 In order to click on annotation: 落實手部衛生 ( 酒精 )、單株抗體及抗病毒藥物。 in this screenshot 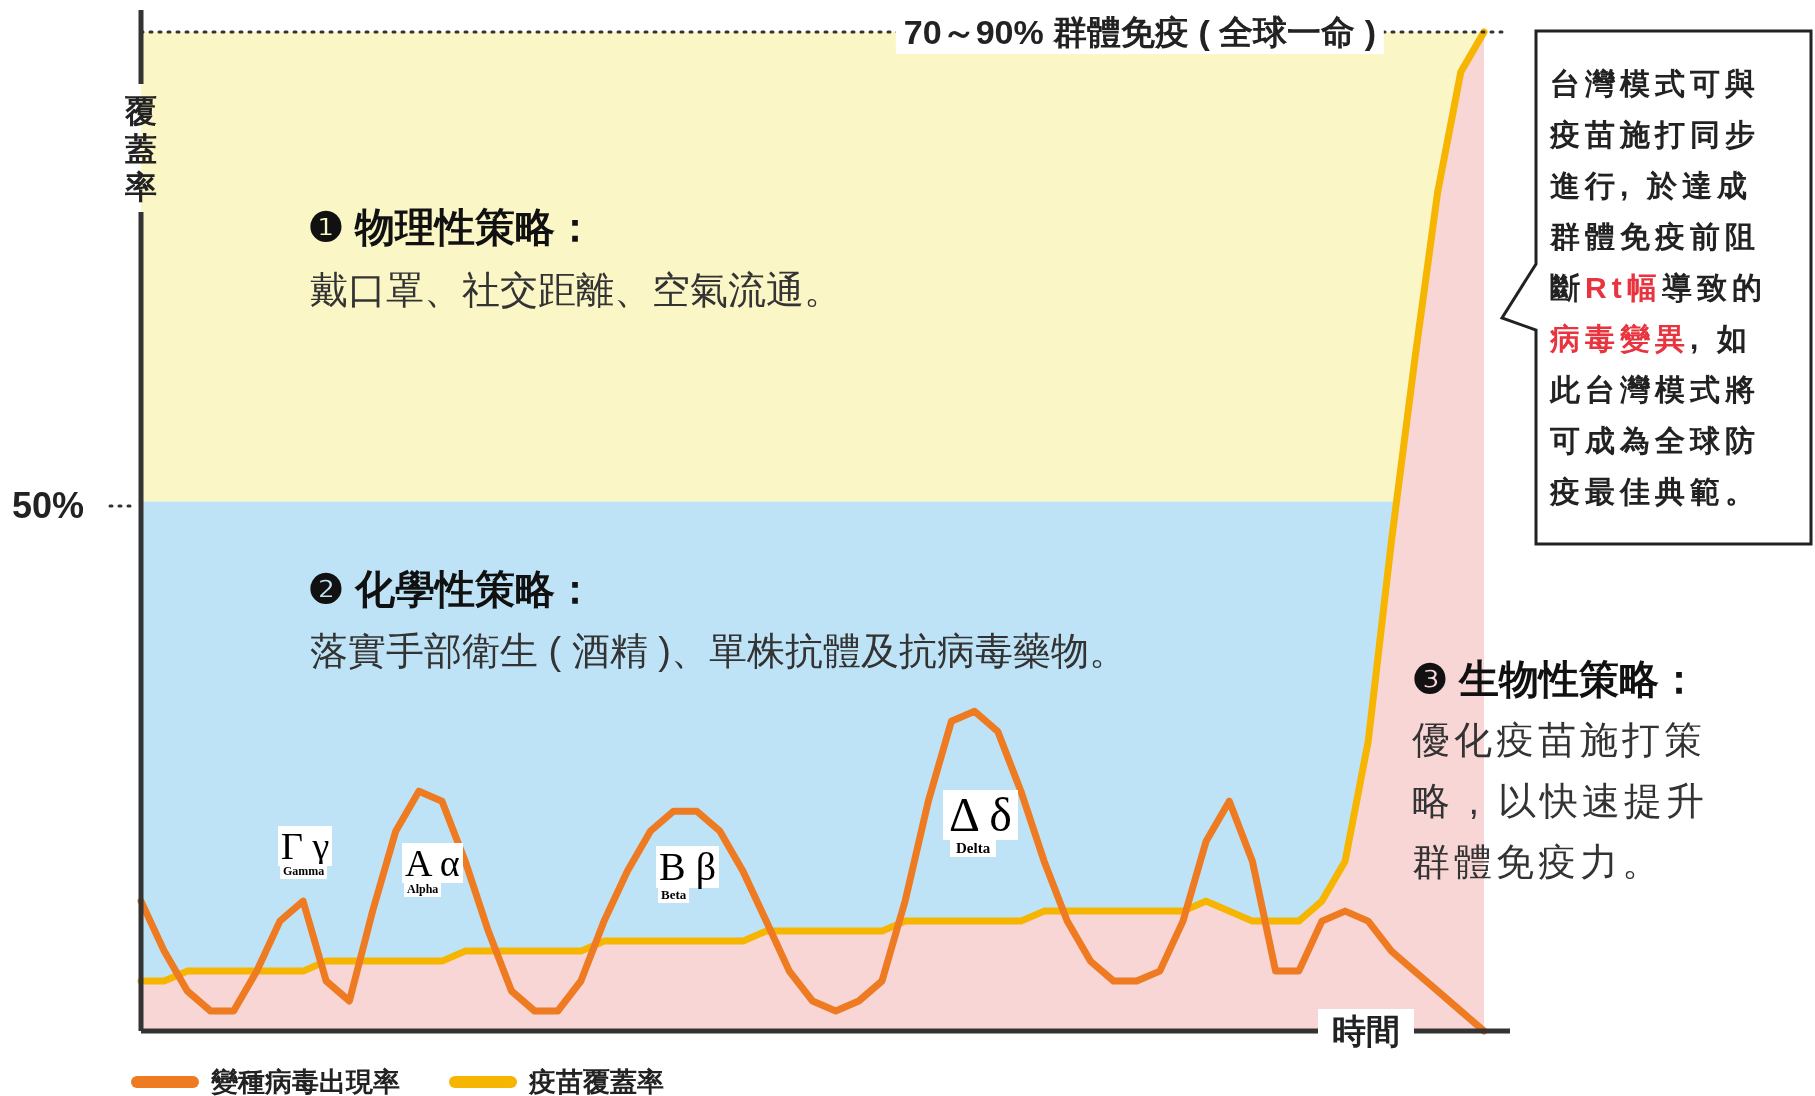, I will do `click(718, 651)`.